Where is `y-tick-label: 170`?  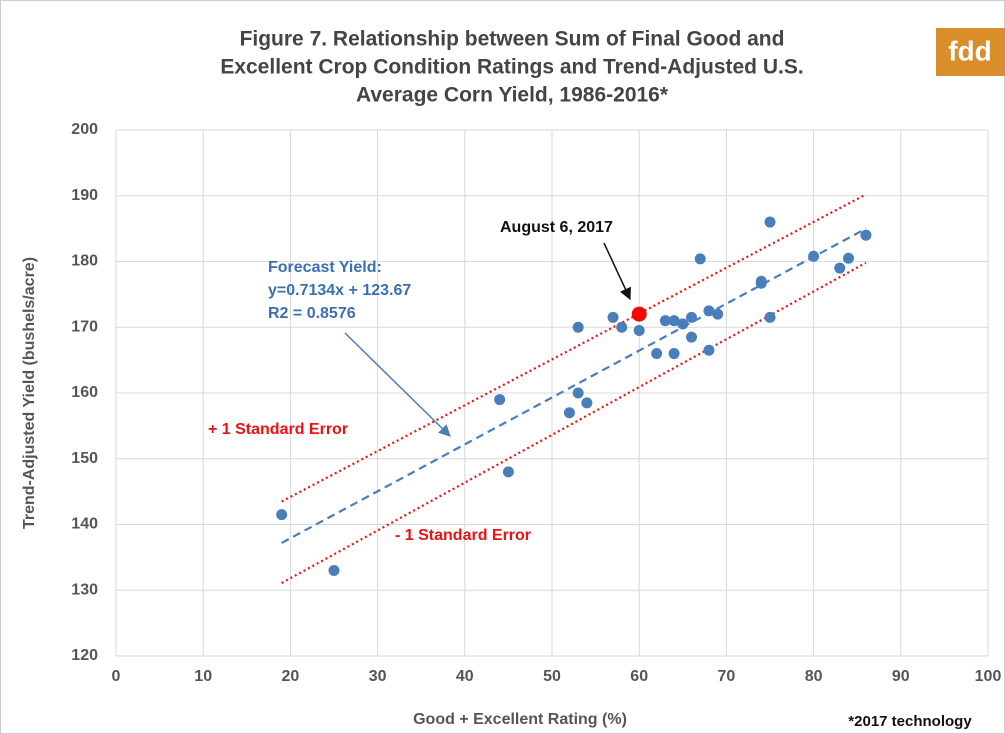
y-tick-label: 170 is located at coordinates (84, 326).